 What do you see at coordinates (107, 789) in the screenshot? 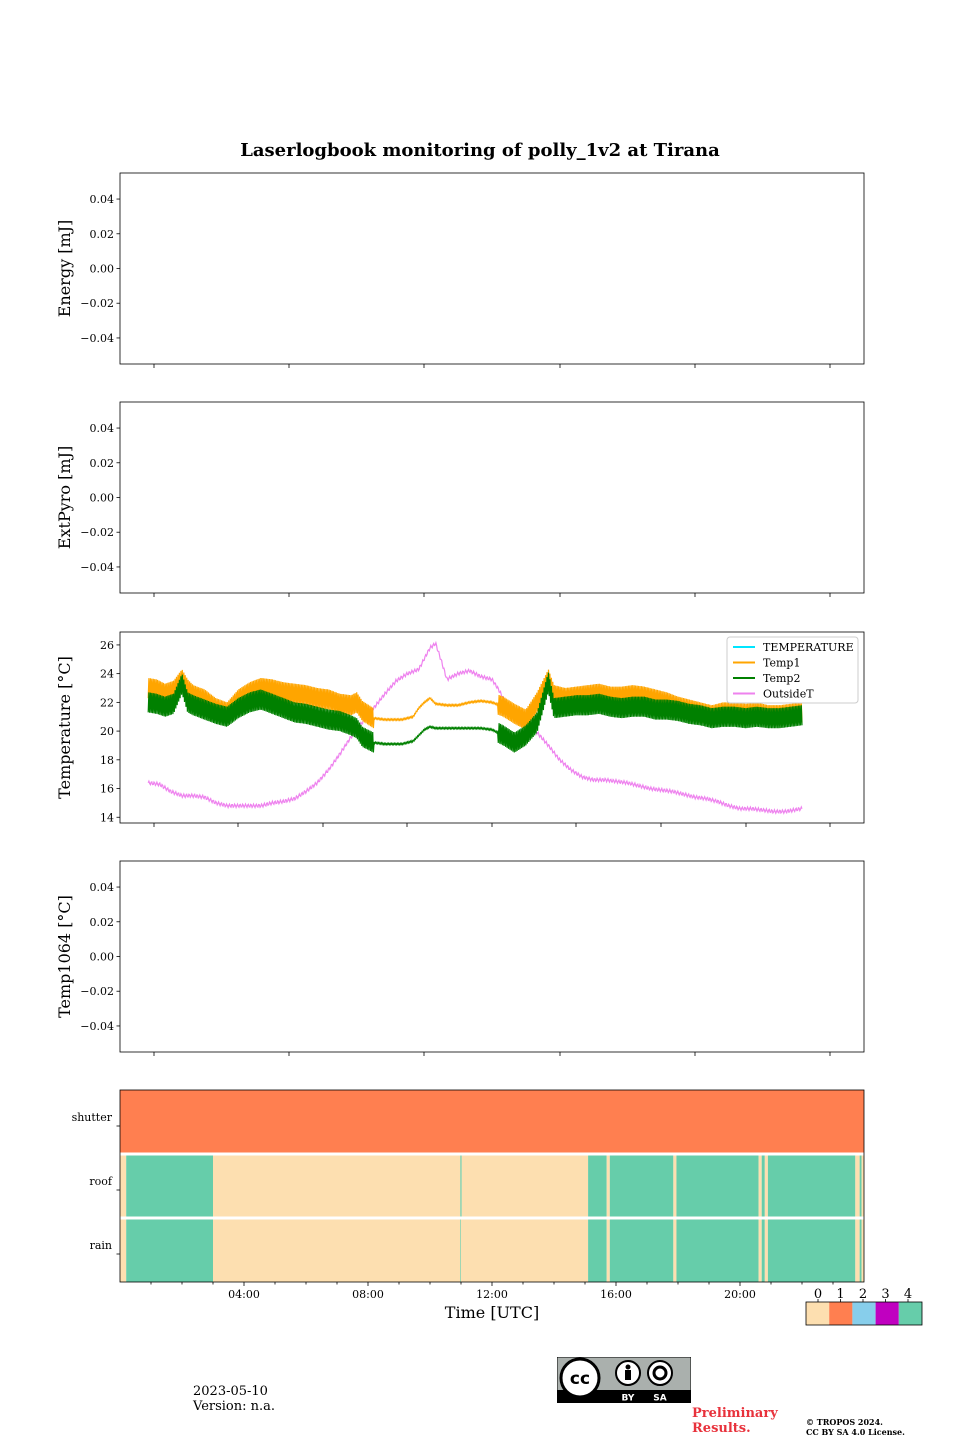
I see `y-tick-label: 16` at bounding box center [107, 789].